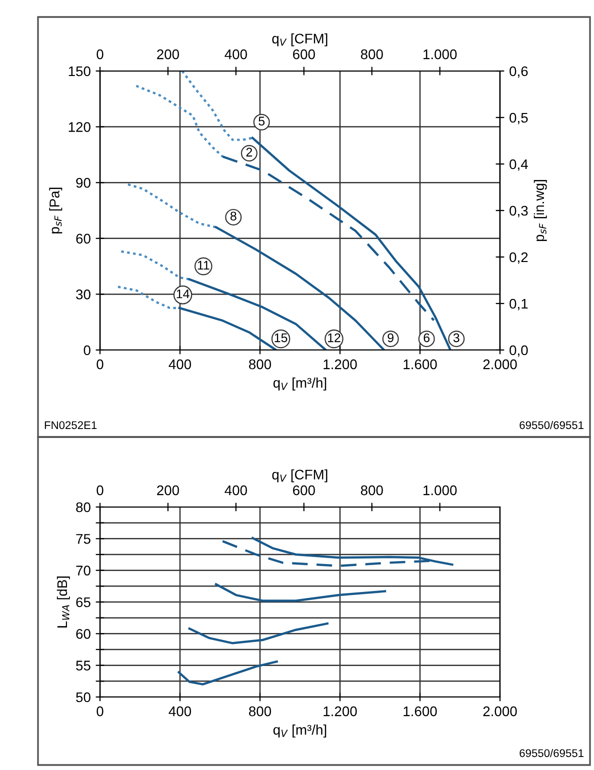 The width and height of the screenshot is (594, 770). I want to click on y-tick-label: 55, so click(83, 665).